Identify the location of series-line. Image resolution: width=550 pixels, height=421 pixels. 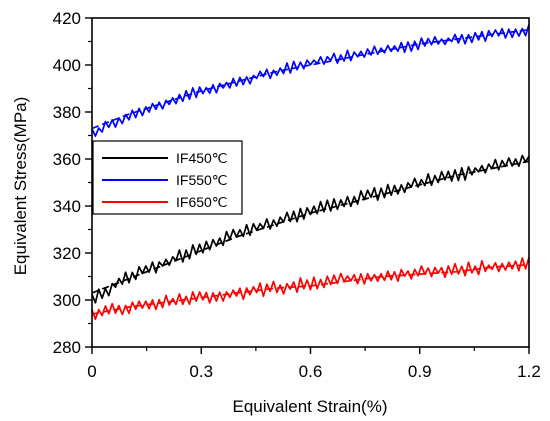
(310, 289).